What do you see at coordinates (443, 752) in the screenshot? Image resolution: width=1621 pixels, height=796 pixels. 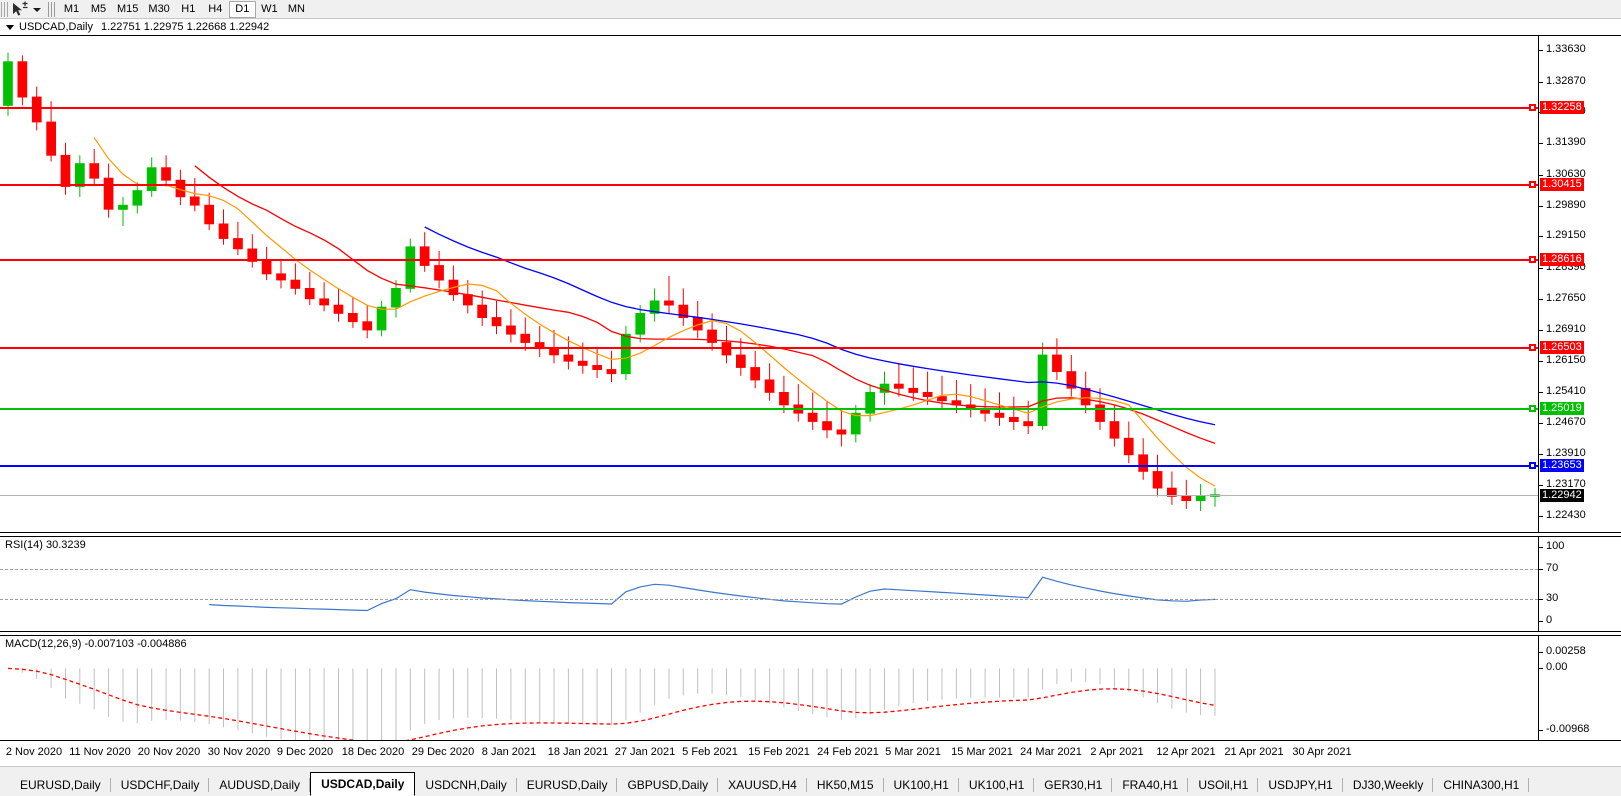 I see `date-axis-label: 29 Dec 2020` at bounding box center [443, 752].